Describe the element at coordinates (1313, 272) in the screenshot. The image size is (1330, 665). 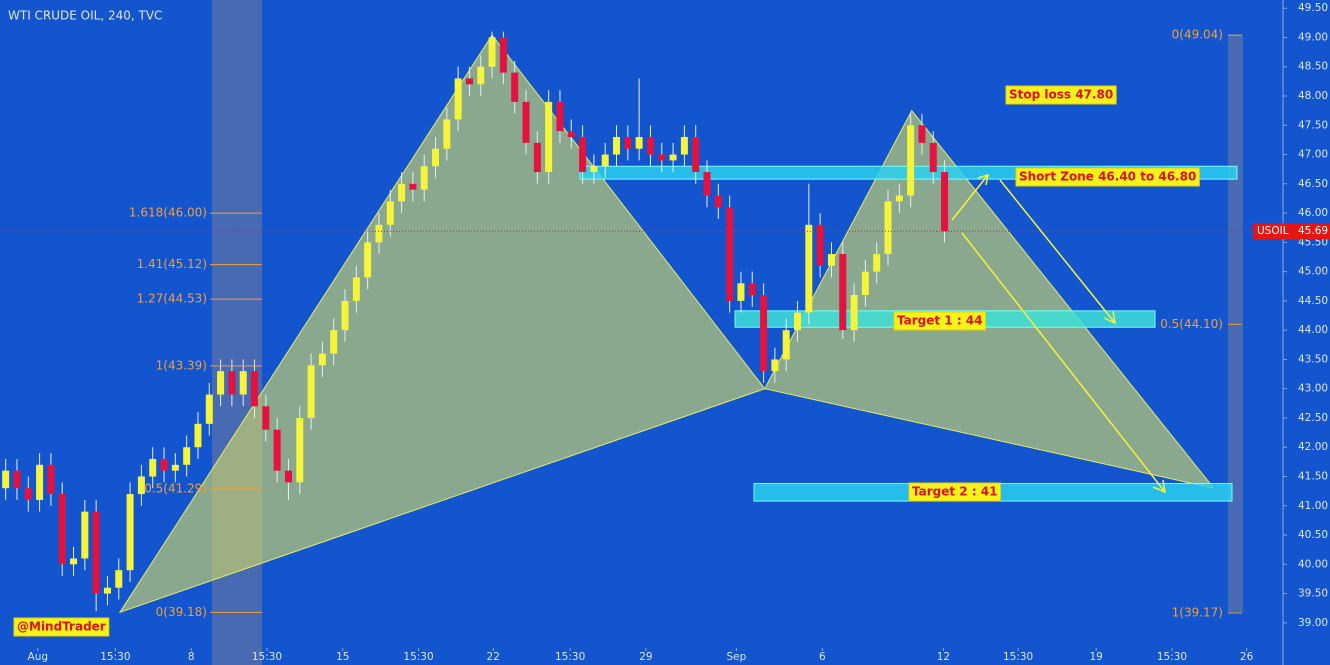
I see `y-tick-label: 45.00` at that location.